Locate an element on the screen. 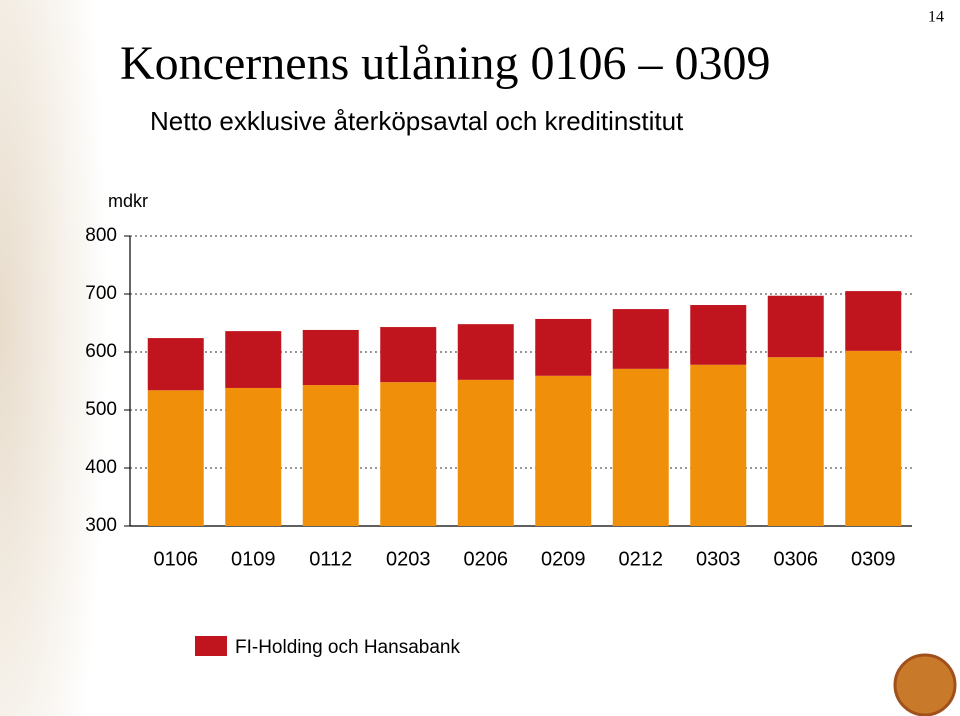 This screenshot has height=716, width=960. legend-swatch is located at coordinates (211, 646).